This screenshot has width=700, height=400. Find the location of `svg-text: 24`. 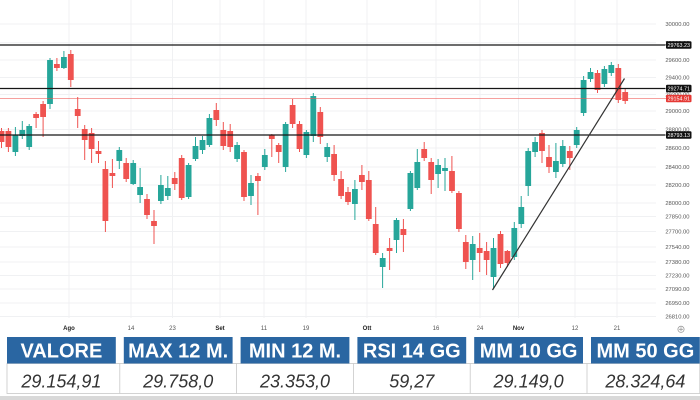

svg-text: 24 is located at coordinates (480, 329).